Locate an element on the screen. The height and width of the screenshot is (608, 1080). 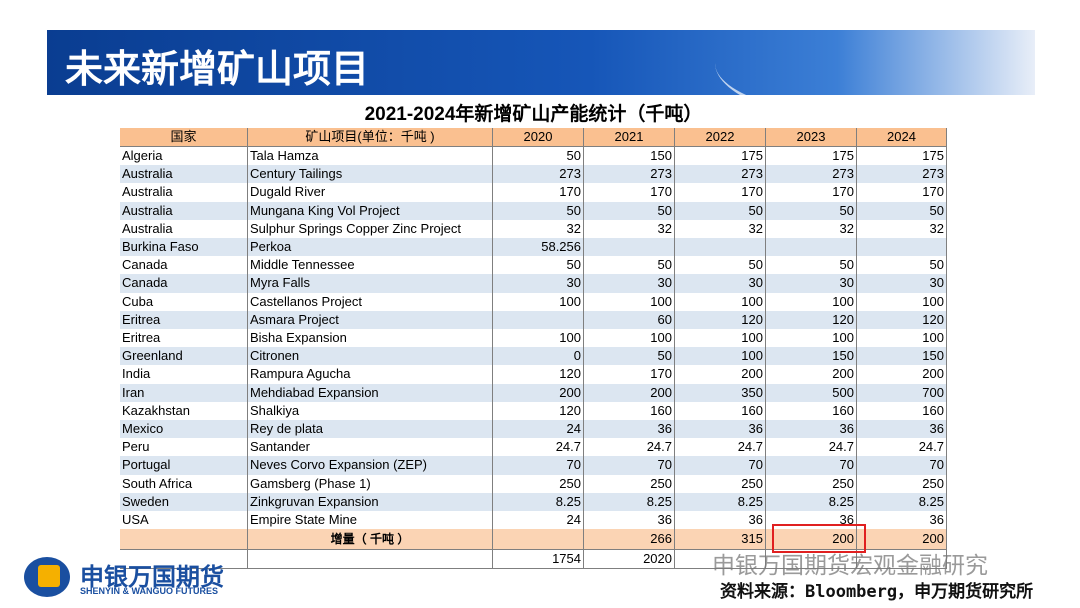
table-cell: Sweden is located at coordinates (184, 502).